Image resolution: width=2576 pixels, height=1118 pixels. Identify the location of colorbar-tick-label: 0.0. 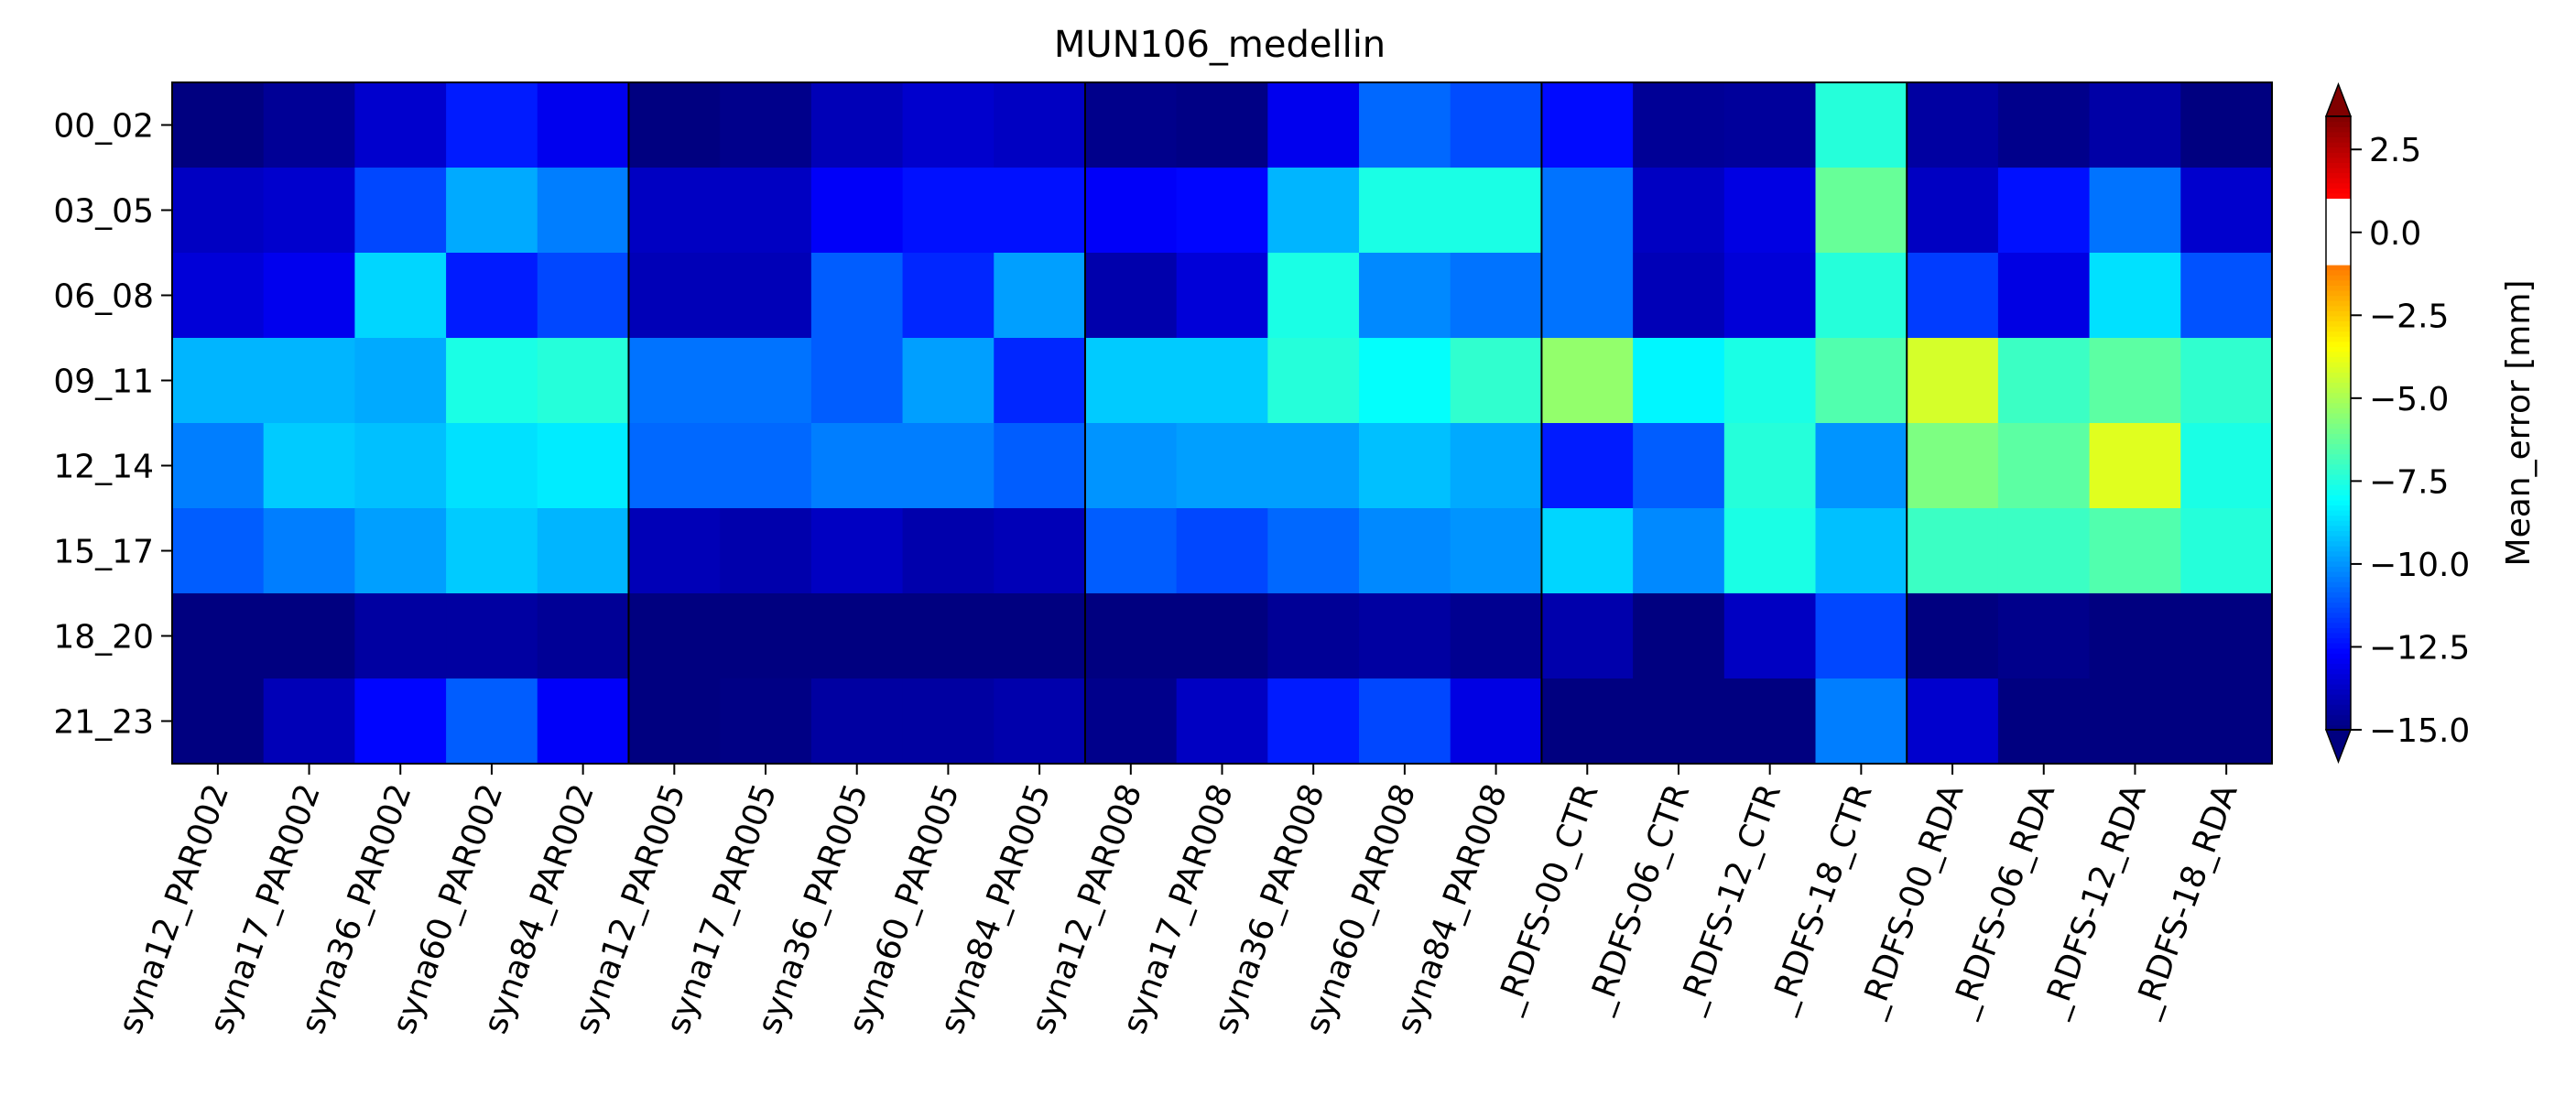
(2395, 234).